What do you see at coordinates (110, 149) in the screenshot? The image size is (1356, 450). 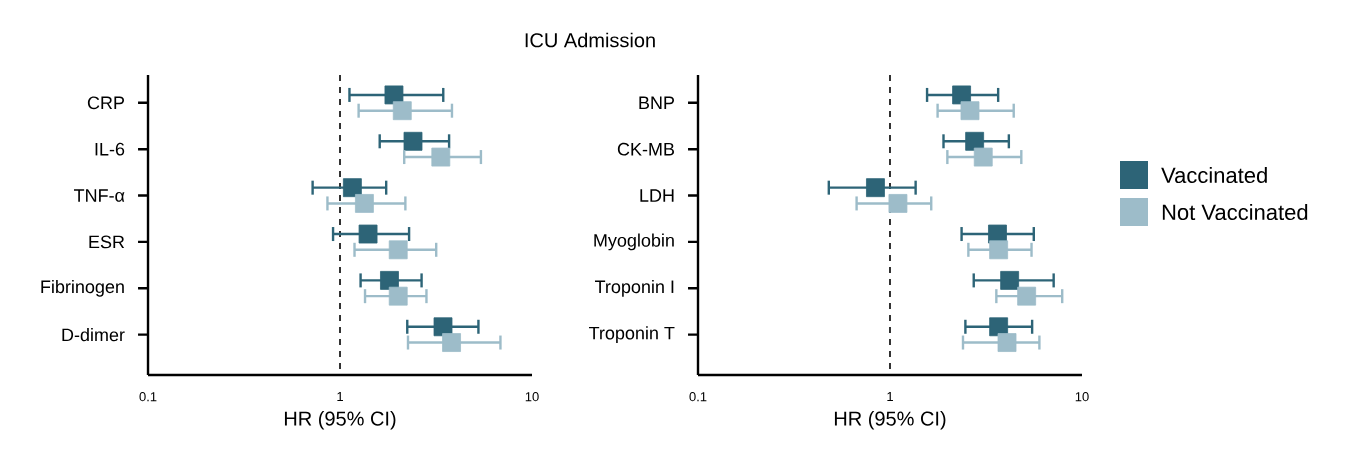 I see `y-tick-label: IL-6` at bounding box center [110, 149].